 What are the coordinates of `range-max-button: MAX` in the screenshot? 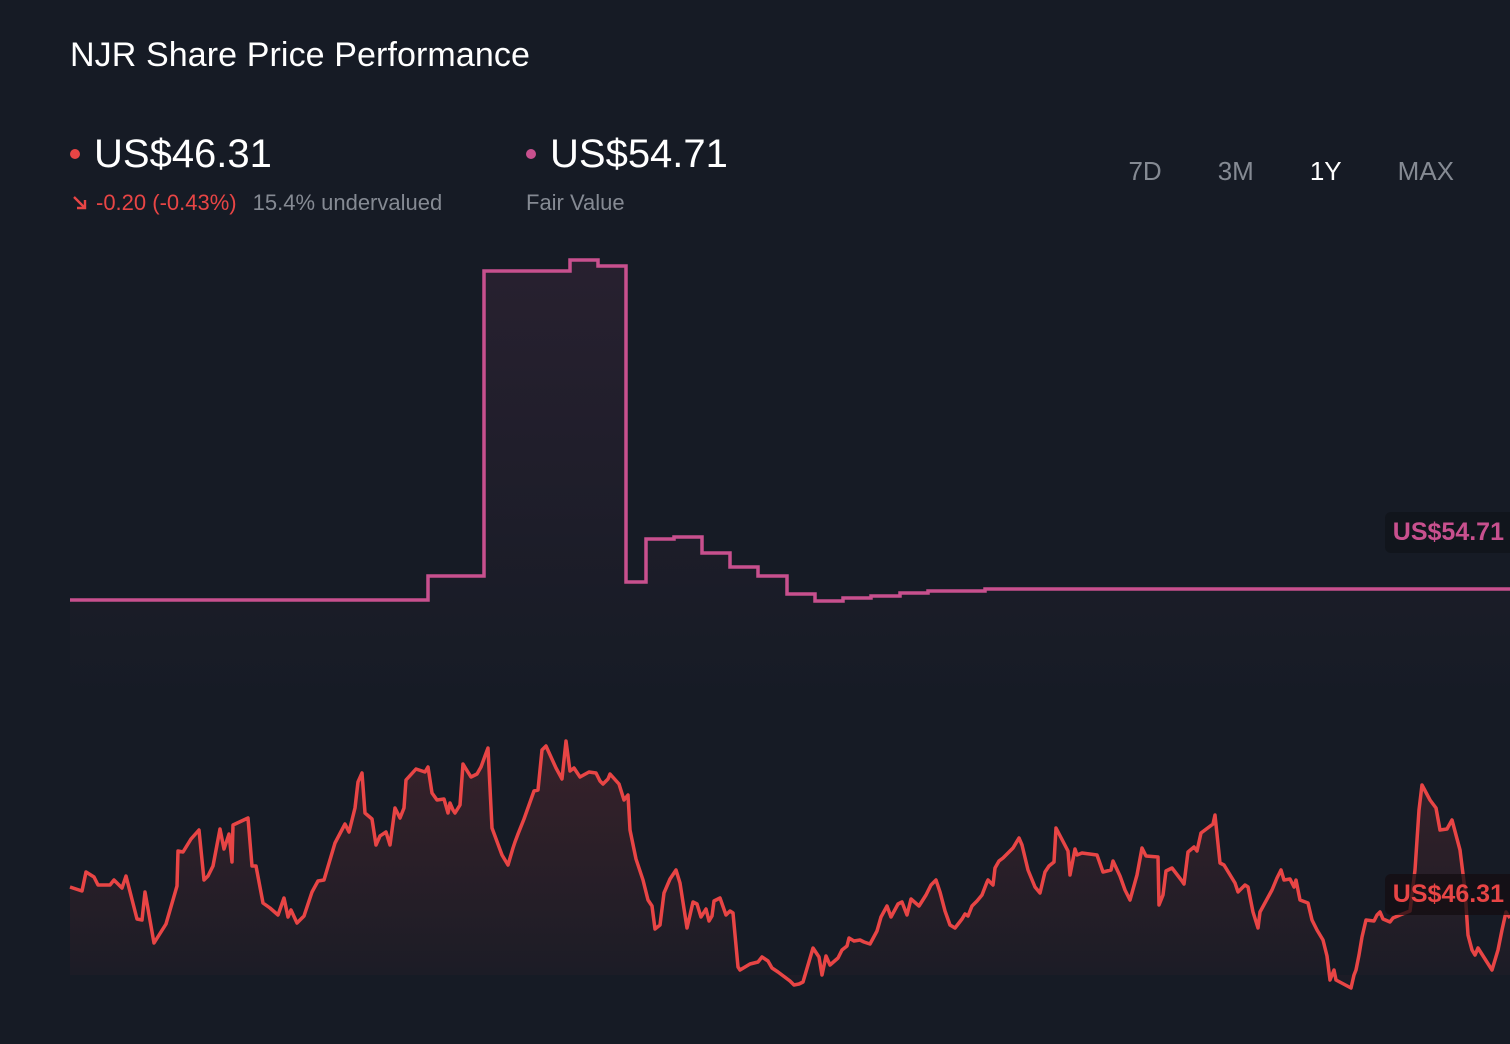 It's located at (1425, 171).